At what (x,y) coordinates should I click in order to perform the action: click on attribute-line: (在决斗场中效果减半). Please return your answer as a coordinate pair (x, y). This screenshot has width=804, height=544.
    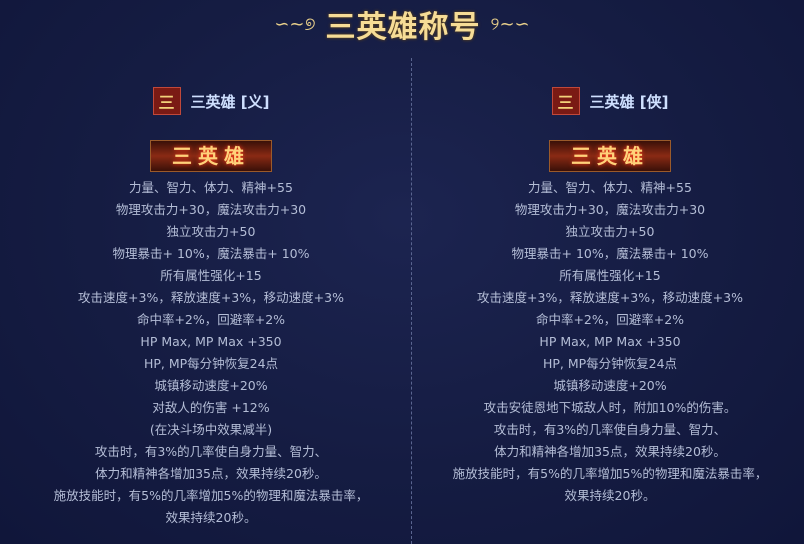
    Looking at the image, I should click on (211, 429).